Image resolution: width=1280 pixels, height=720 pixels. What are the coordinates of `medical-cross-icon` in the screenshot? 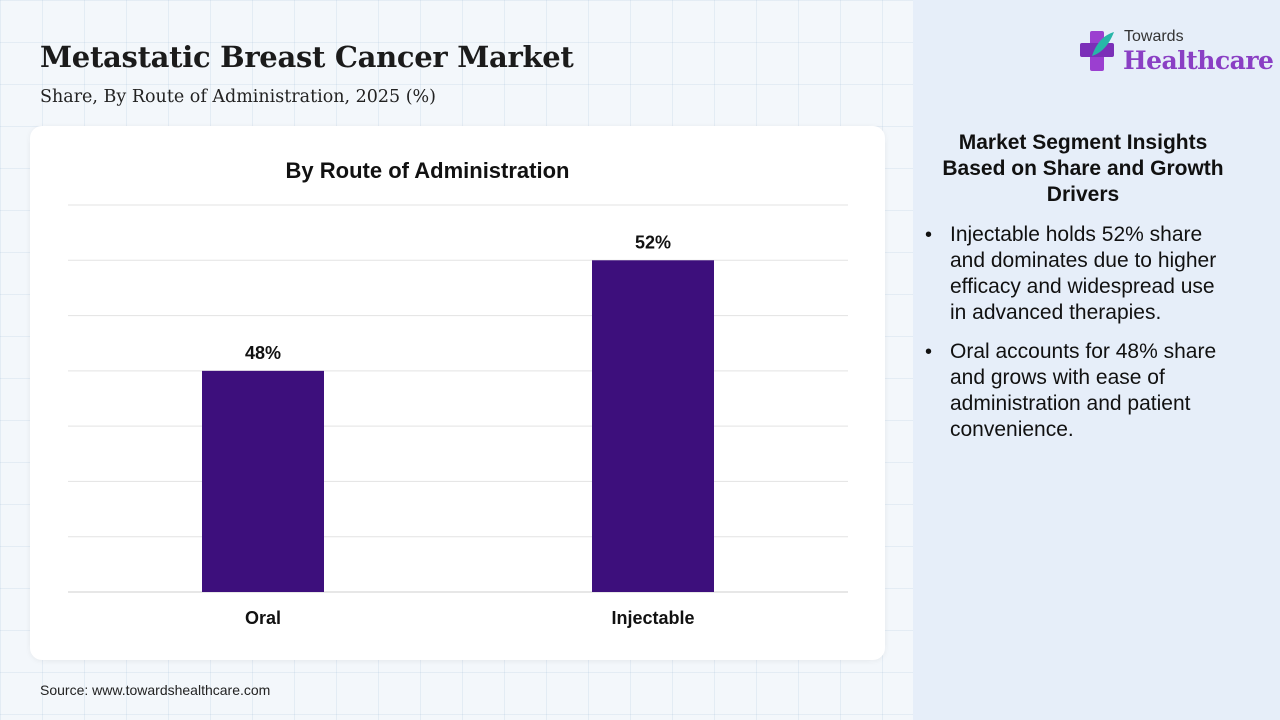 It's located at (1097, 51).